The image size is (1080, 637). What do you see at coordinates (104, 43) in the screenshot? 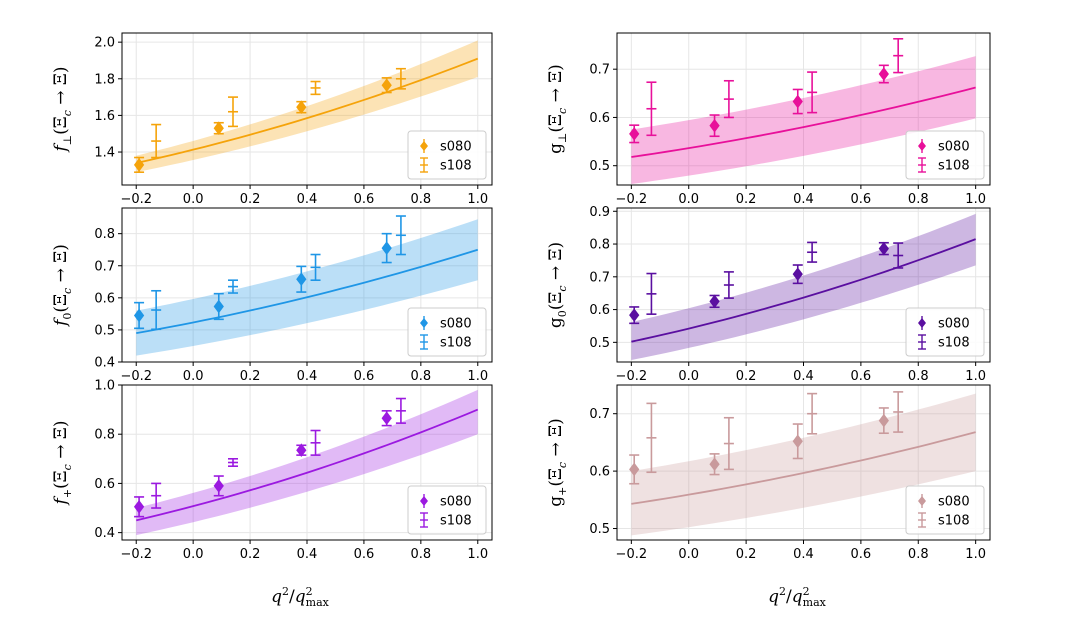
I see `y-tick-label: 2.0` at bounding box center [104, 43].